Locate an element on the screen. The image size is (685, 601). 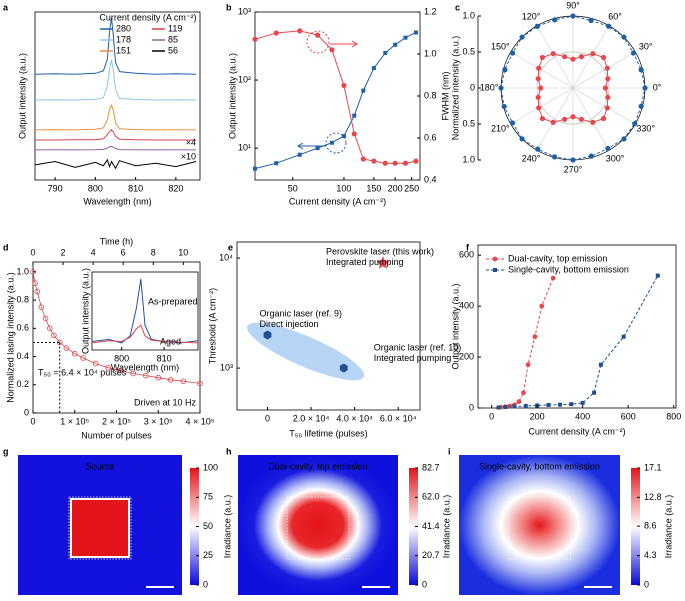
legend-label: Dual-cavity, top emission is located at coordinates (557, 258).